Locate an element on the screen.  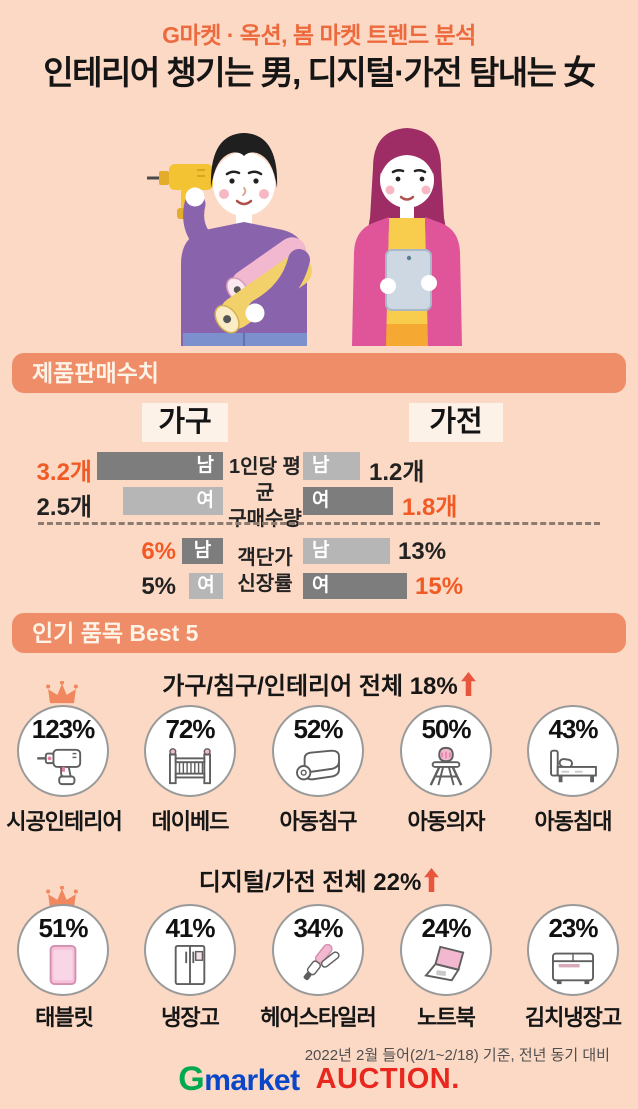
appliance-male-growth-bar: 남 is located at coordinates (346, 551).